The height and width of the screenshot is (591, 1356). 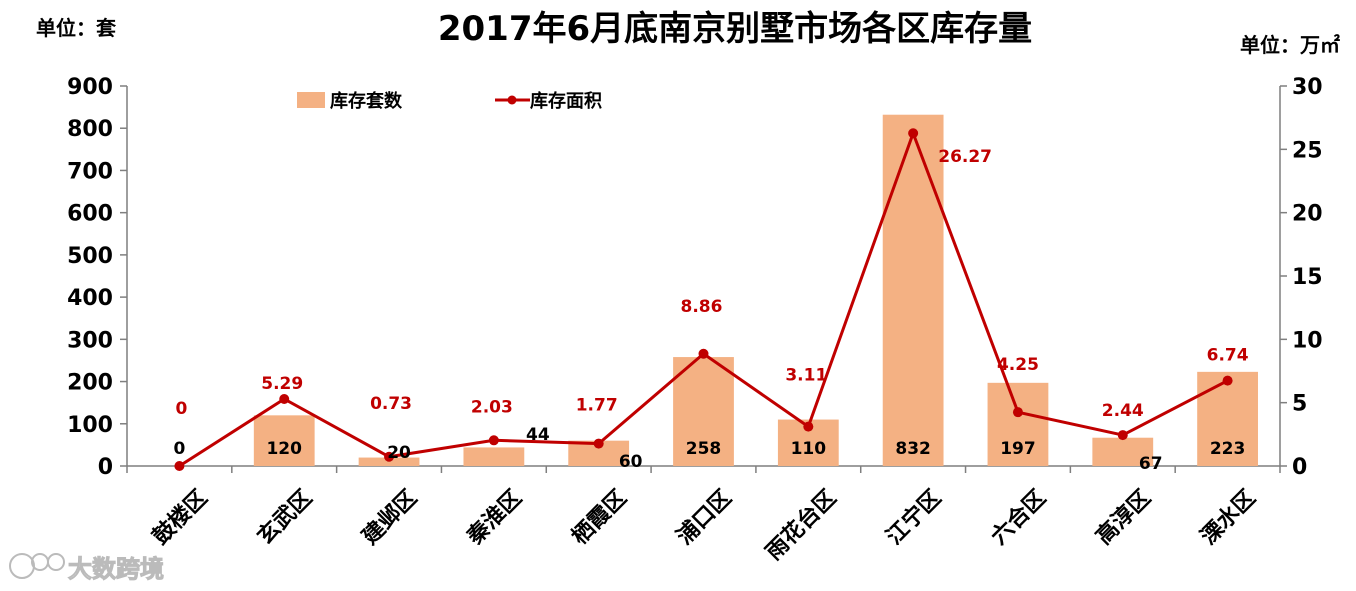 What do you see at coordinates (494, 517) in the screenshot?
I see `category-label: 秦淮区` at bounding box center [494, 517].